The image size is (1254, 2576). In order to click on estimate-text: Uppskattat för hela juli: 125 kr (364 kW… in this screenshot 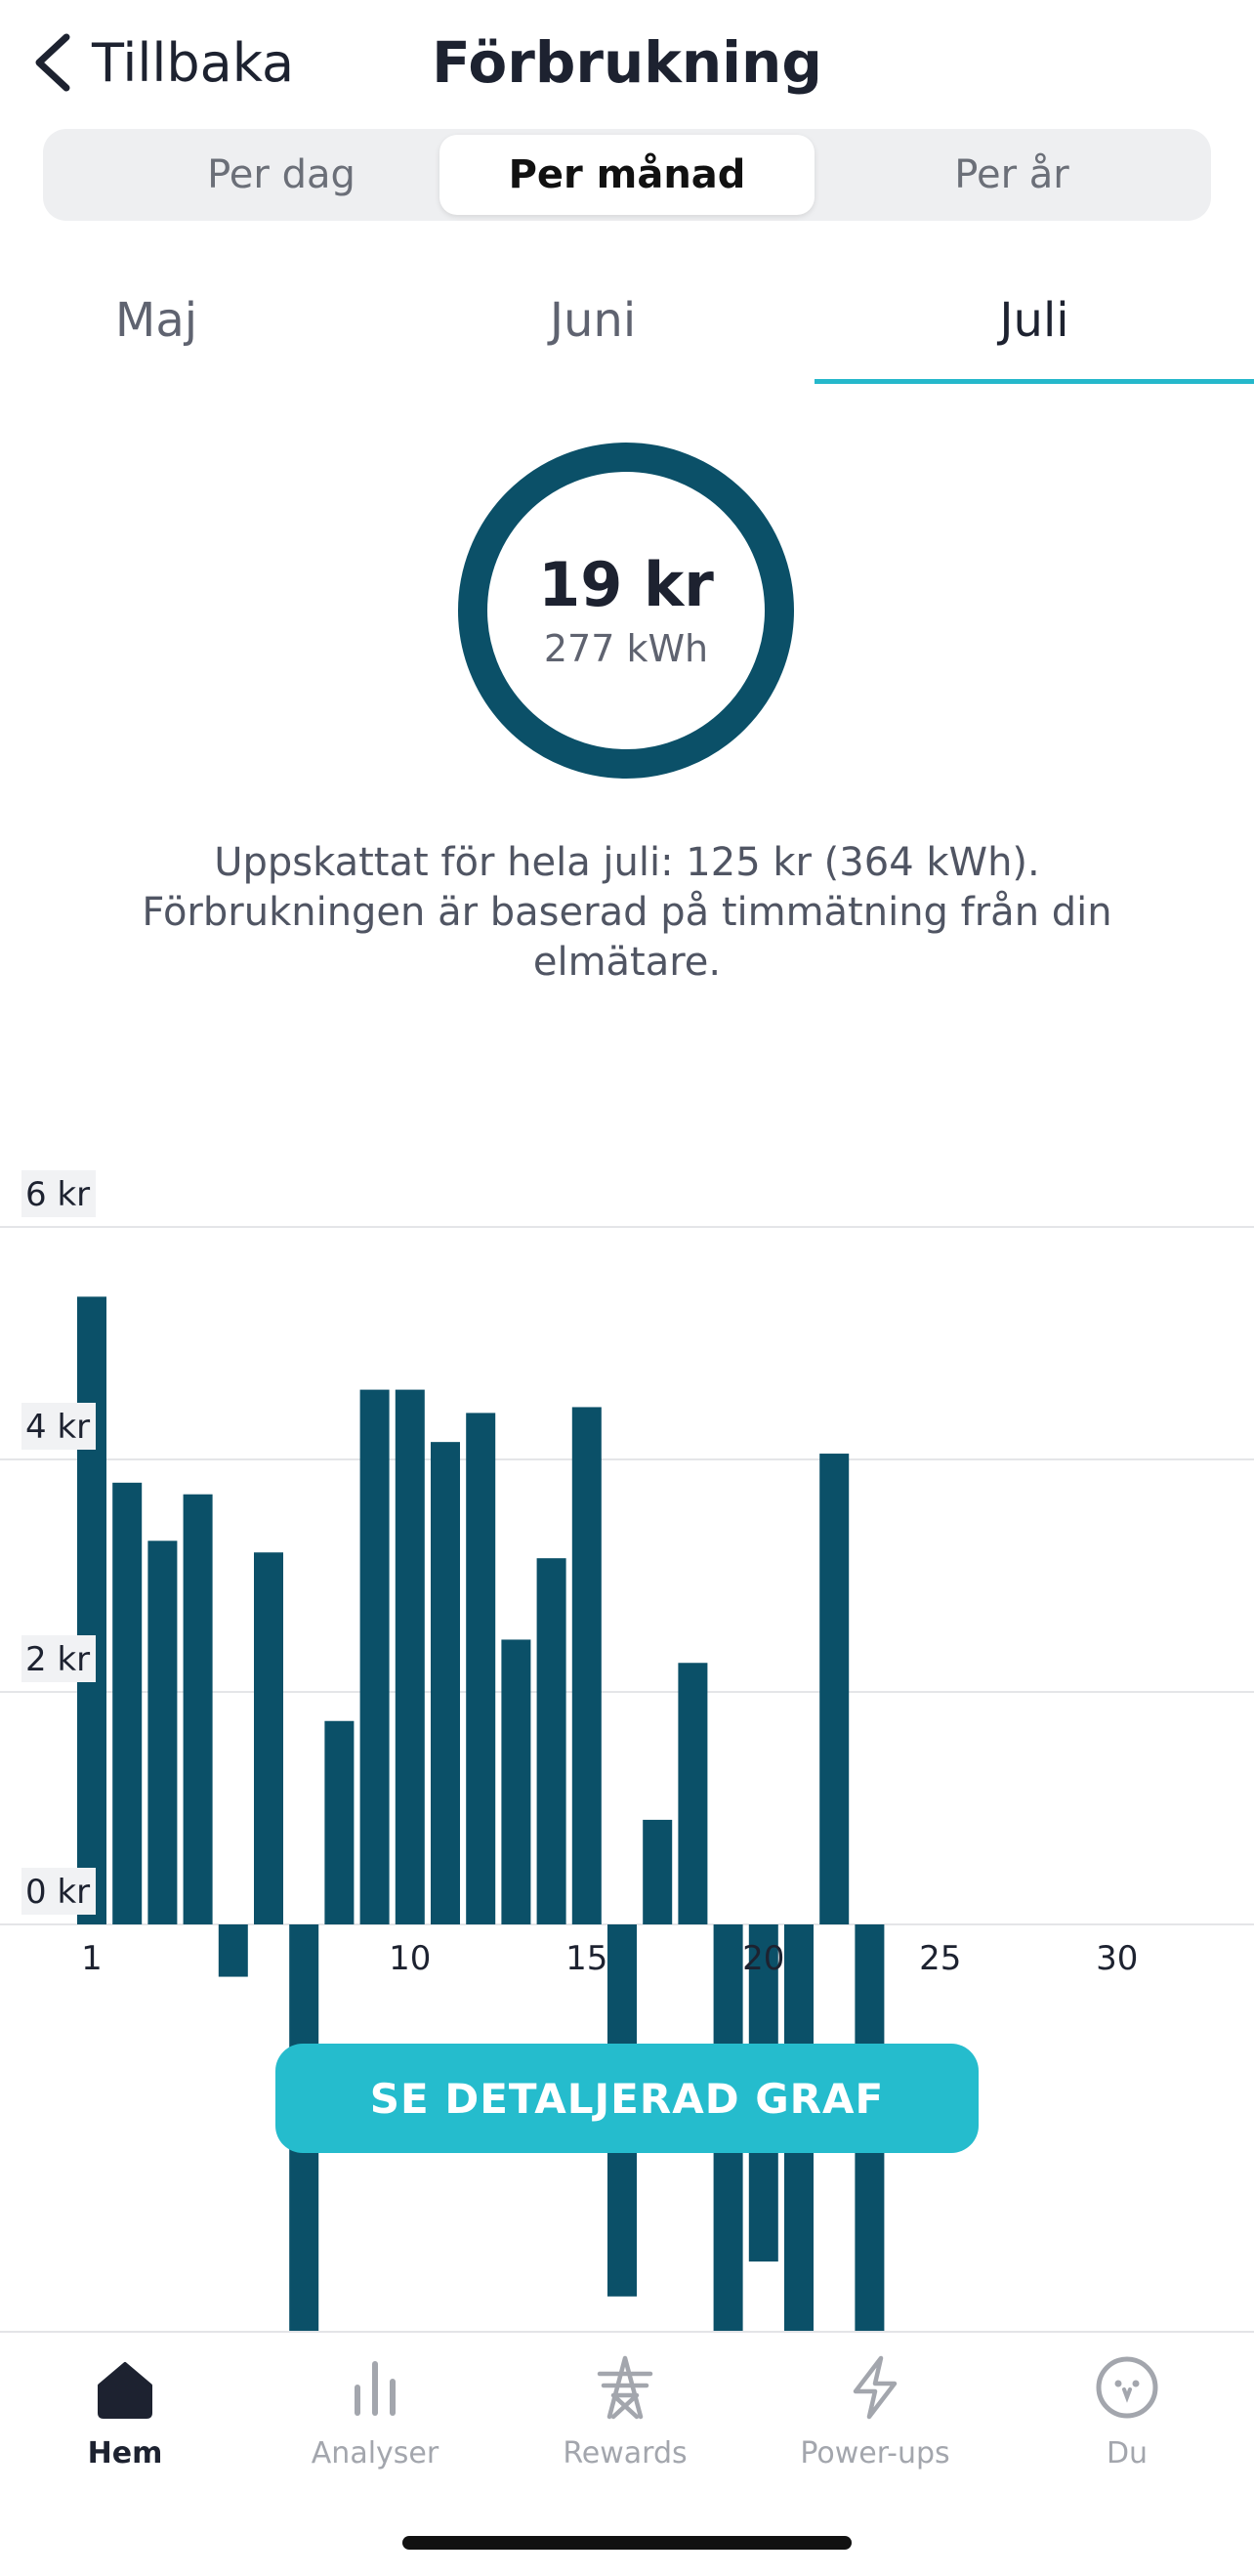, I will do `click(627, 912)`.